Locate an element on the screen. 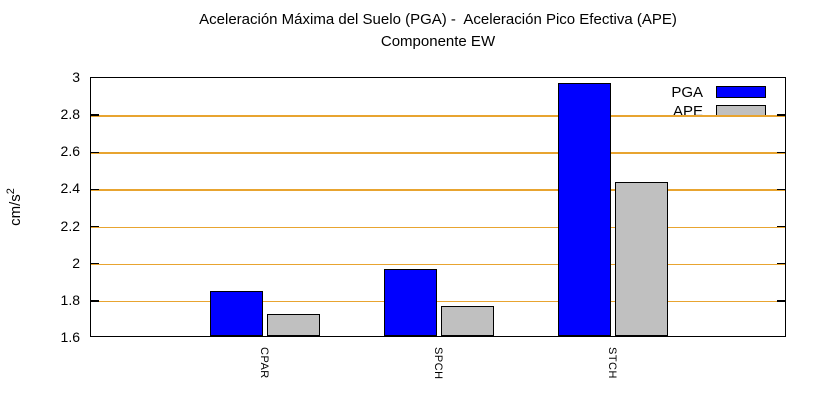 The width and height of the screenshot is (820, 400). bar-ape-stch is located at coordinates (641, 258).